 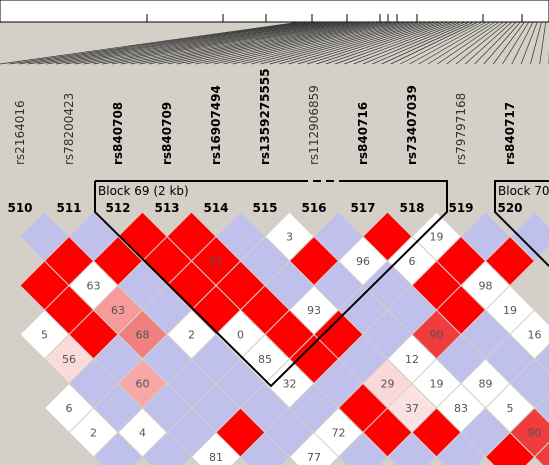 I want to click on marker-label: rs840716, so click(x=363, y=133).